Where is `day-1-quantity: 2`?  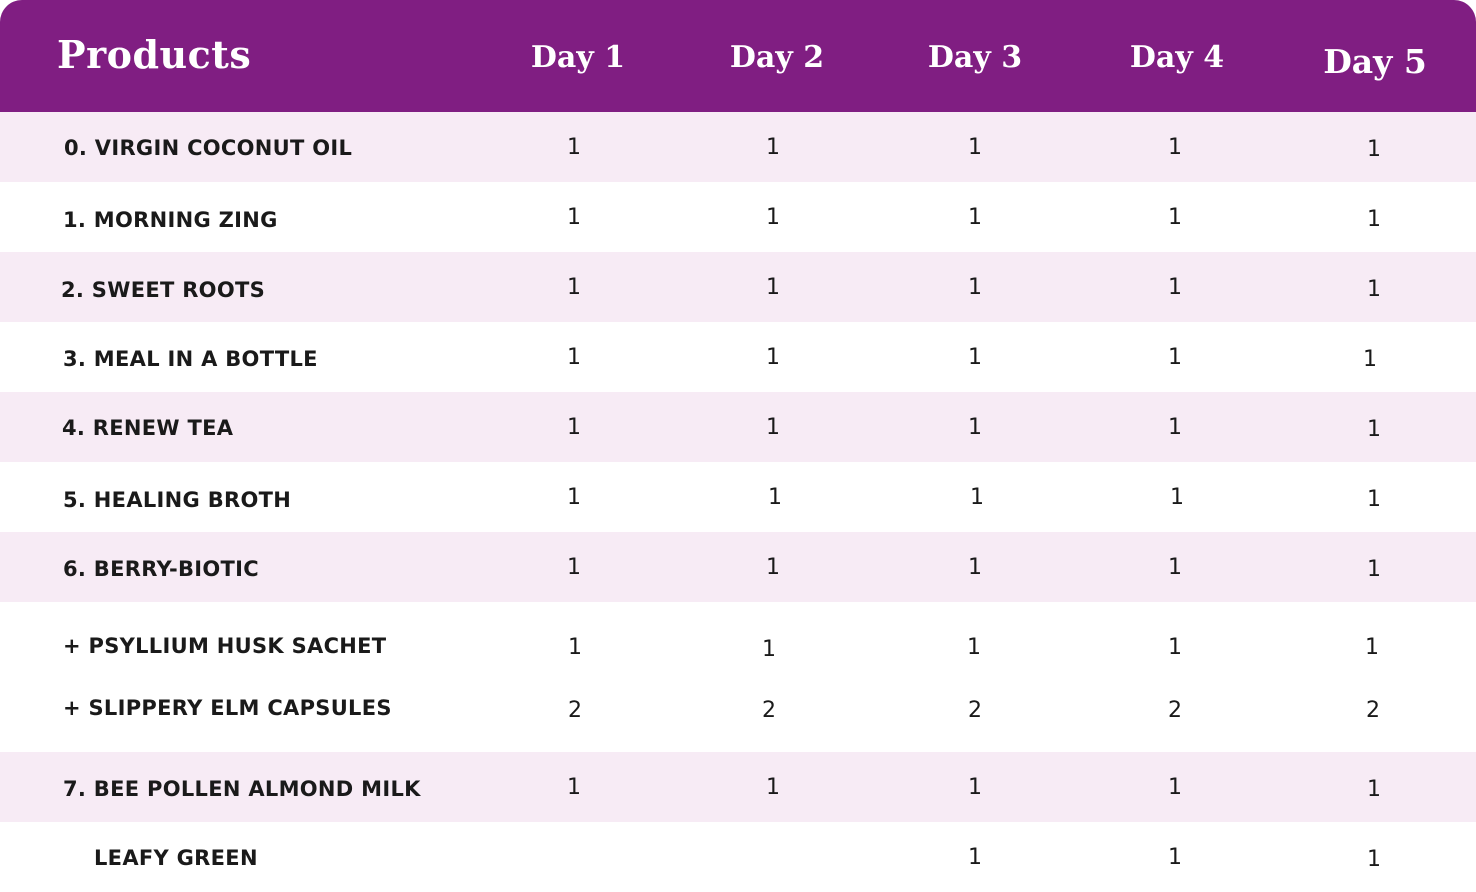 day-1-quantity: 2 is located at coordinates (575, 710).